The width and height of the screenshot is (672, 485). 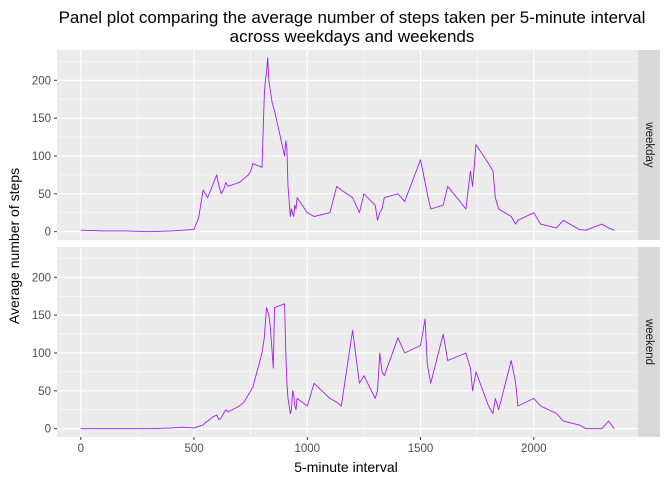 What do you see at coordinates (193, 449) in the screenshot?
I see `x-tick-label: 500` at bounding box center [193, 449].